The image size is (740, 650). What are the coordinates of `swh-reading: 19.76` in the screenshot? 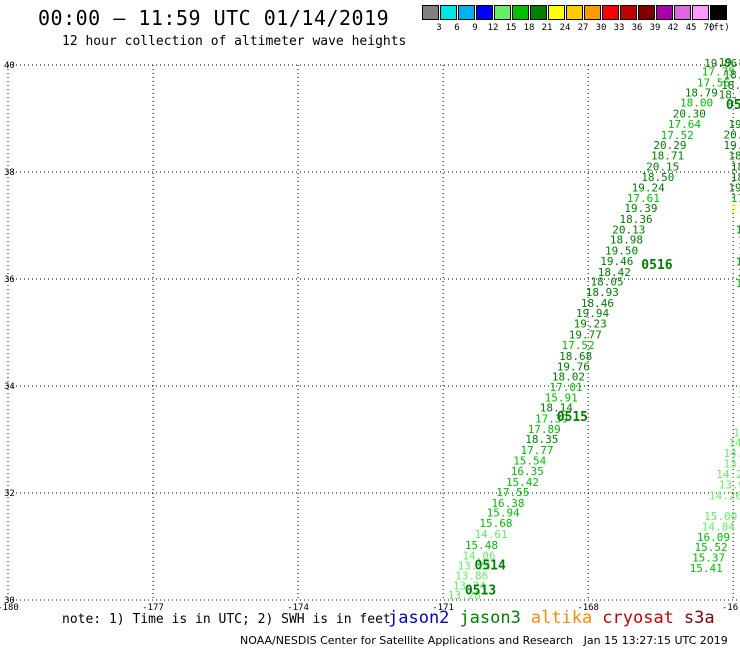 It's located at (573, 366).